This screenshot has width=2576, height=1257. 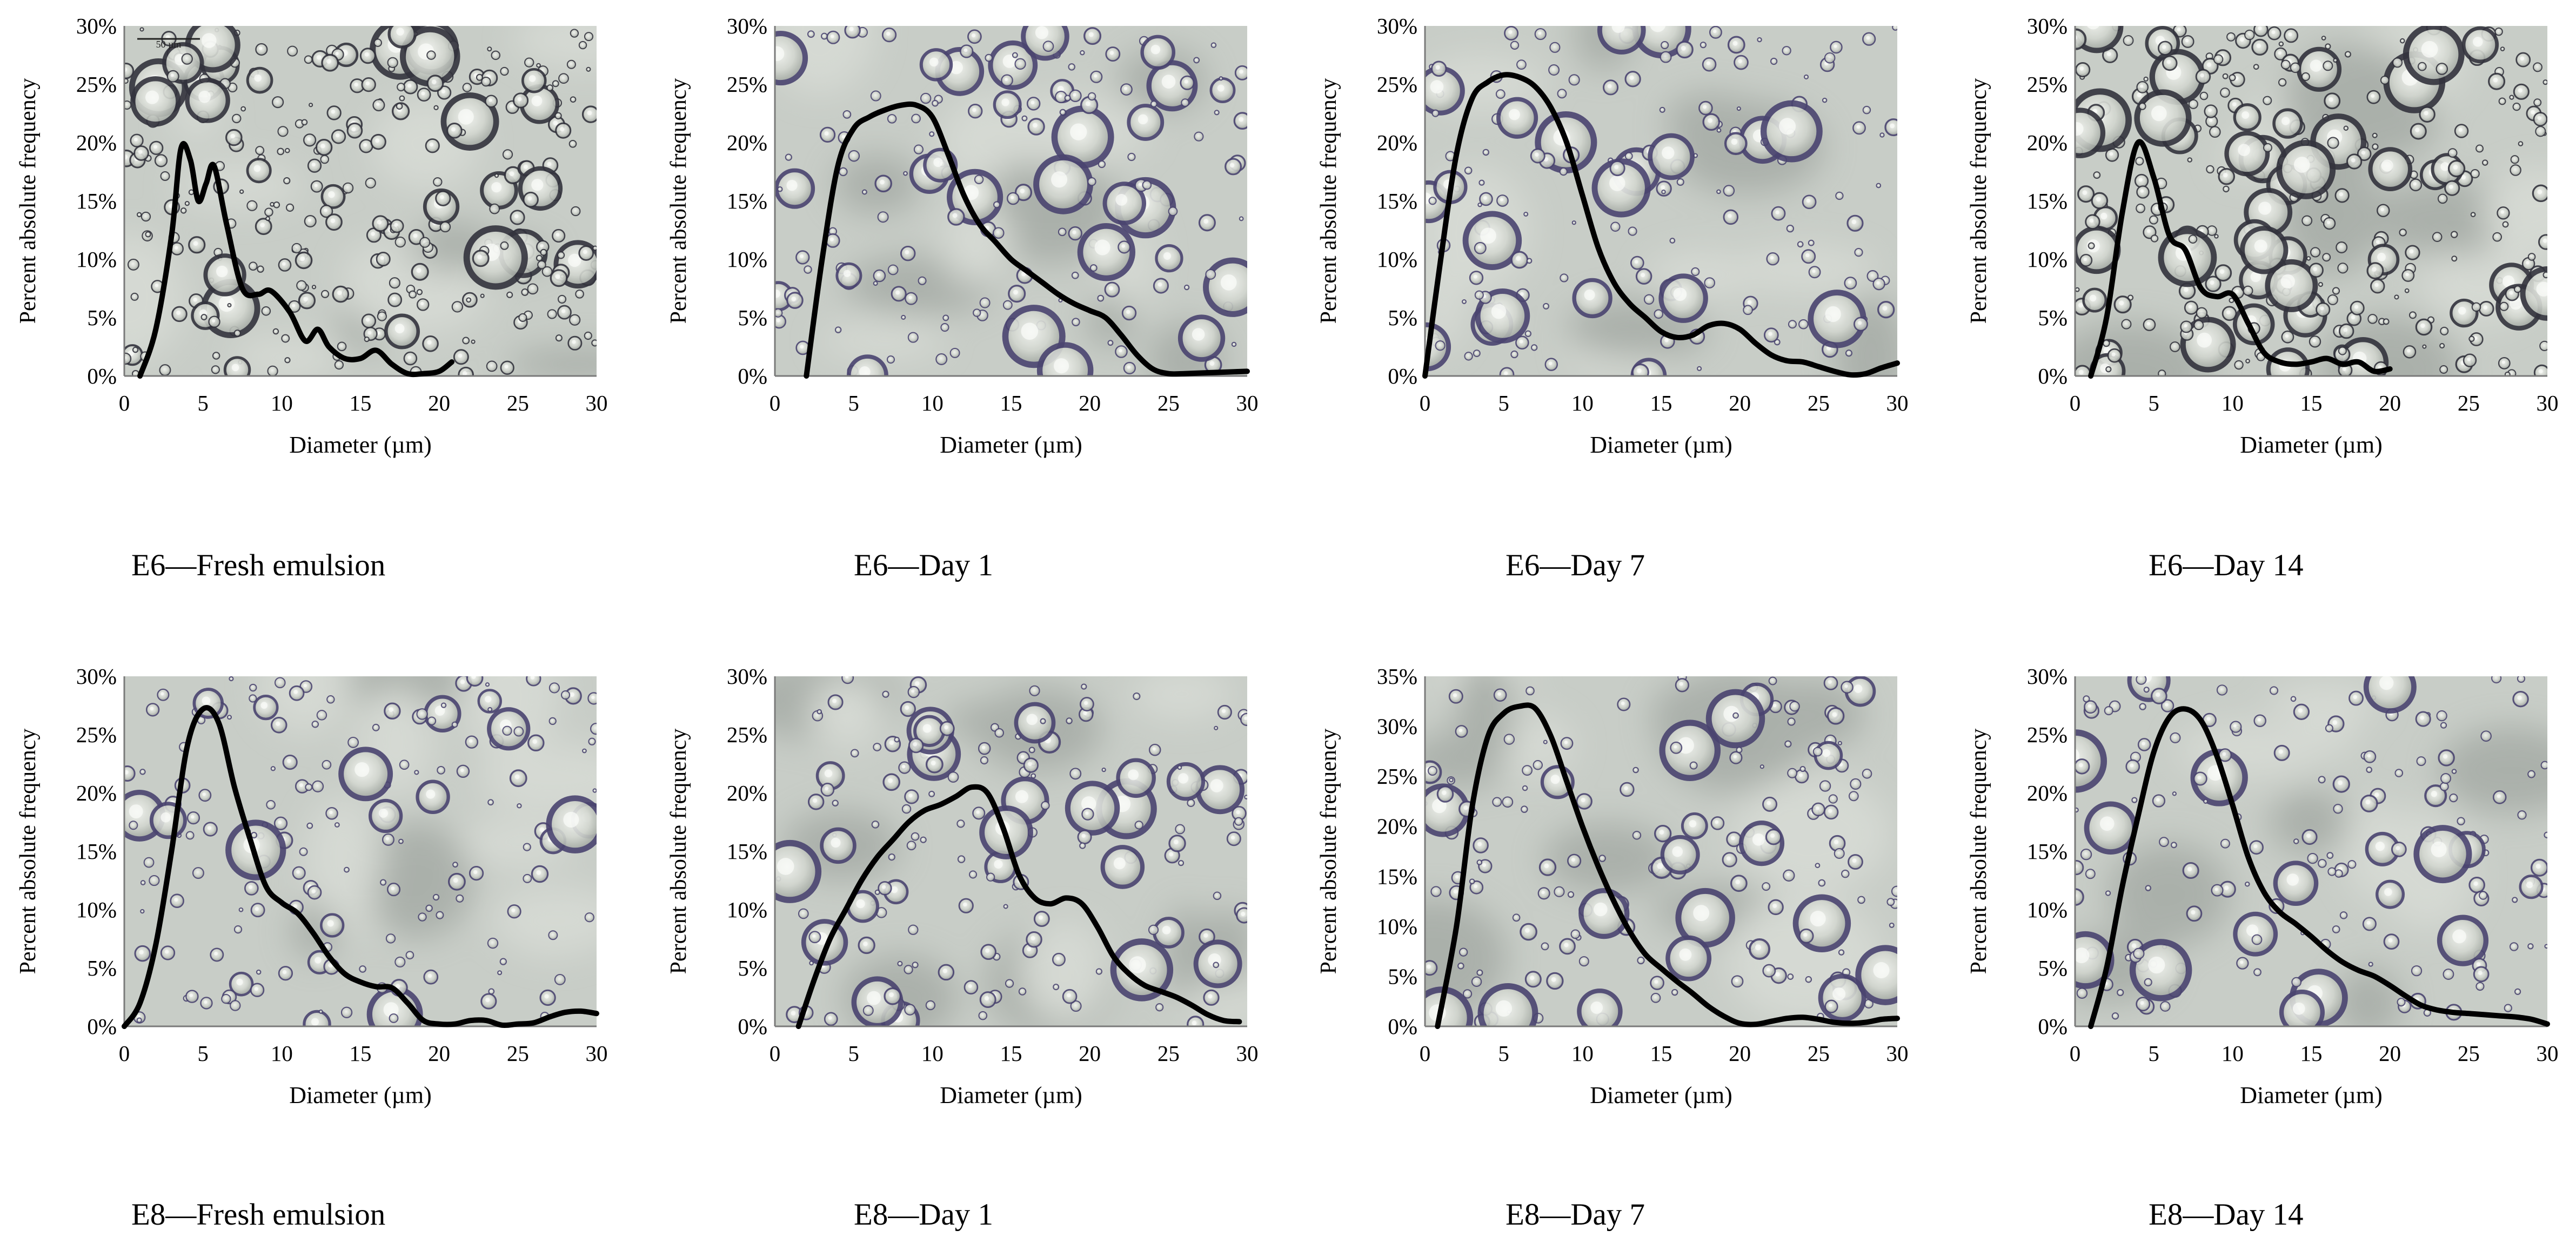 I want to click on y-tick-label: 35%, so click(x=1397, y=676).